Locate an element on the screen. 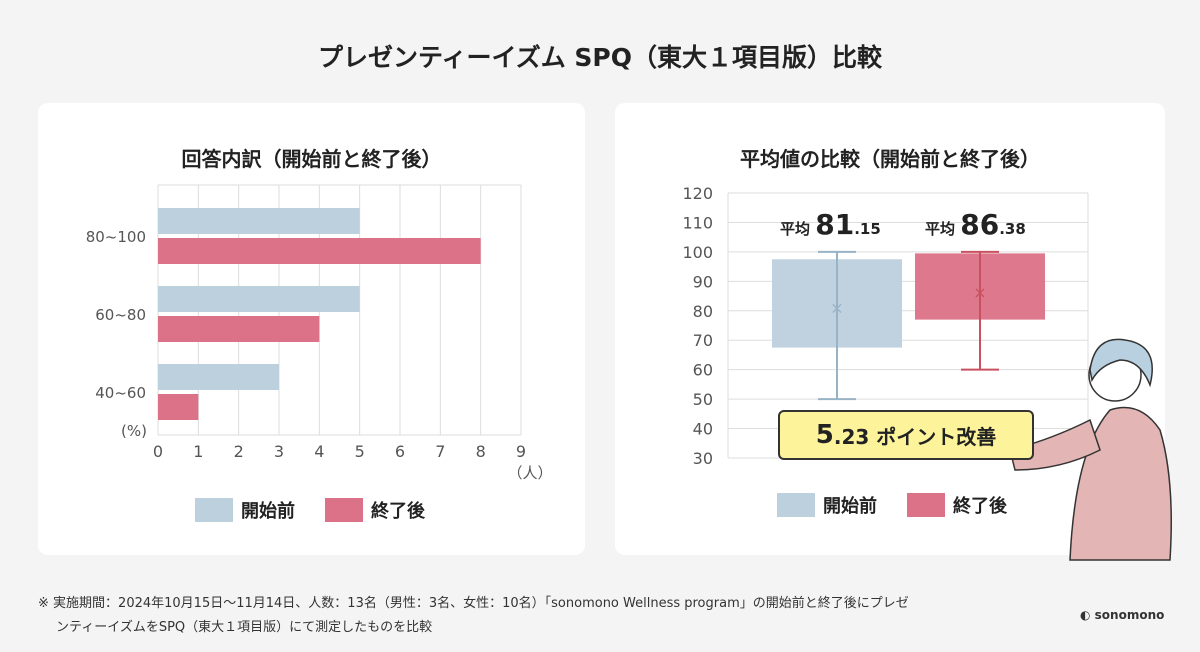 This screenshot has width=1200, height=652. x-tick-label: 7 is located at coordinates (440, 451).